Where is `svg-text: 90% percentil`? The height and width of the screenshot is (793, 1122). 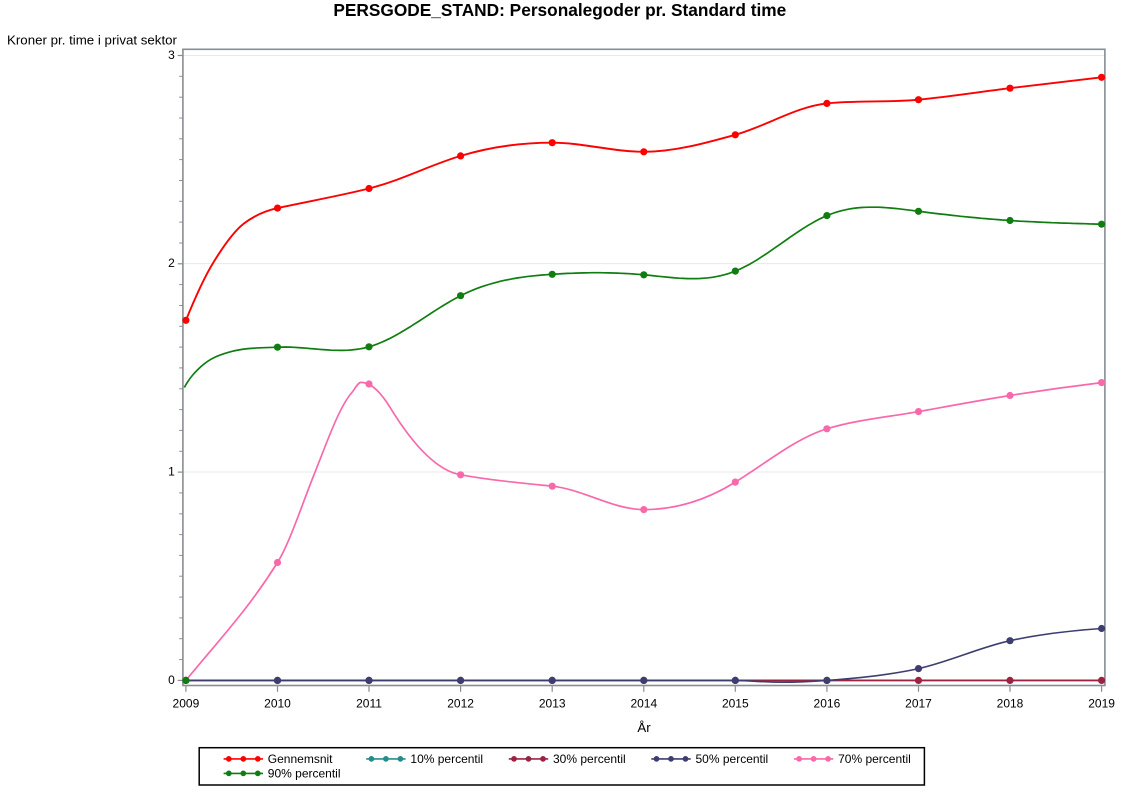 svg-text: 90% percentil is located at coordinates (304, 774).